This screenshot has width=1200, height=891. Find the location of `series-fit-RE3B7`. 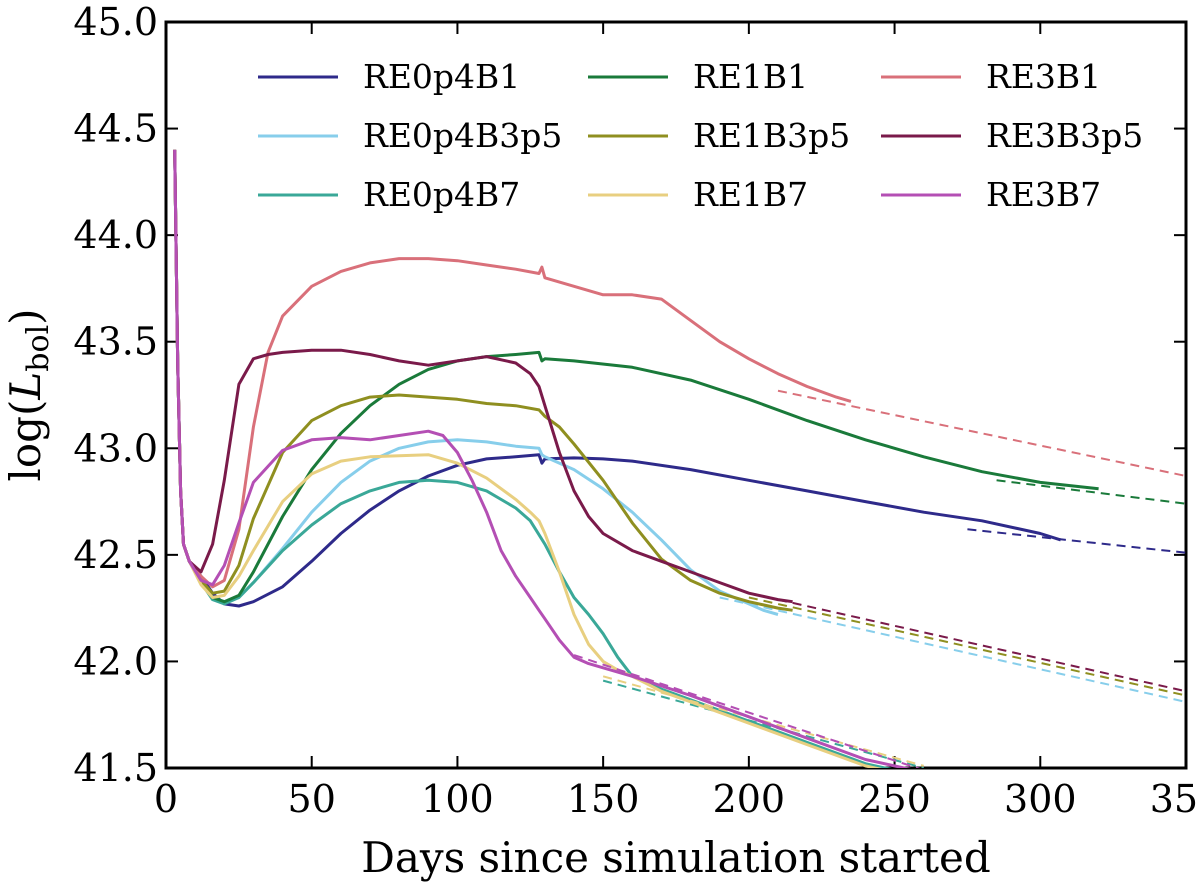

series-fit-RE3B7 is located at coordinates (747, 711).